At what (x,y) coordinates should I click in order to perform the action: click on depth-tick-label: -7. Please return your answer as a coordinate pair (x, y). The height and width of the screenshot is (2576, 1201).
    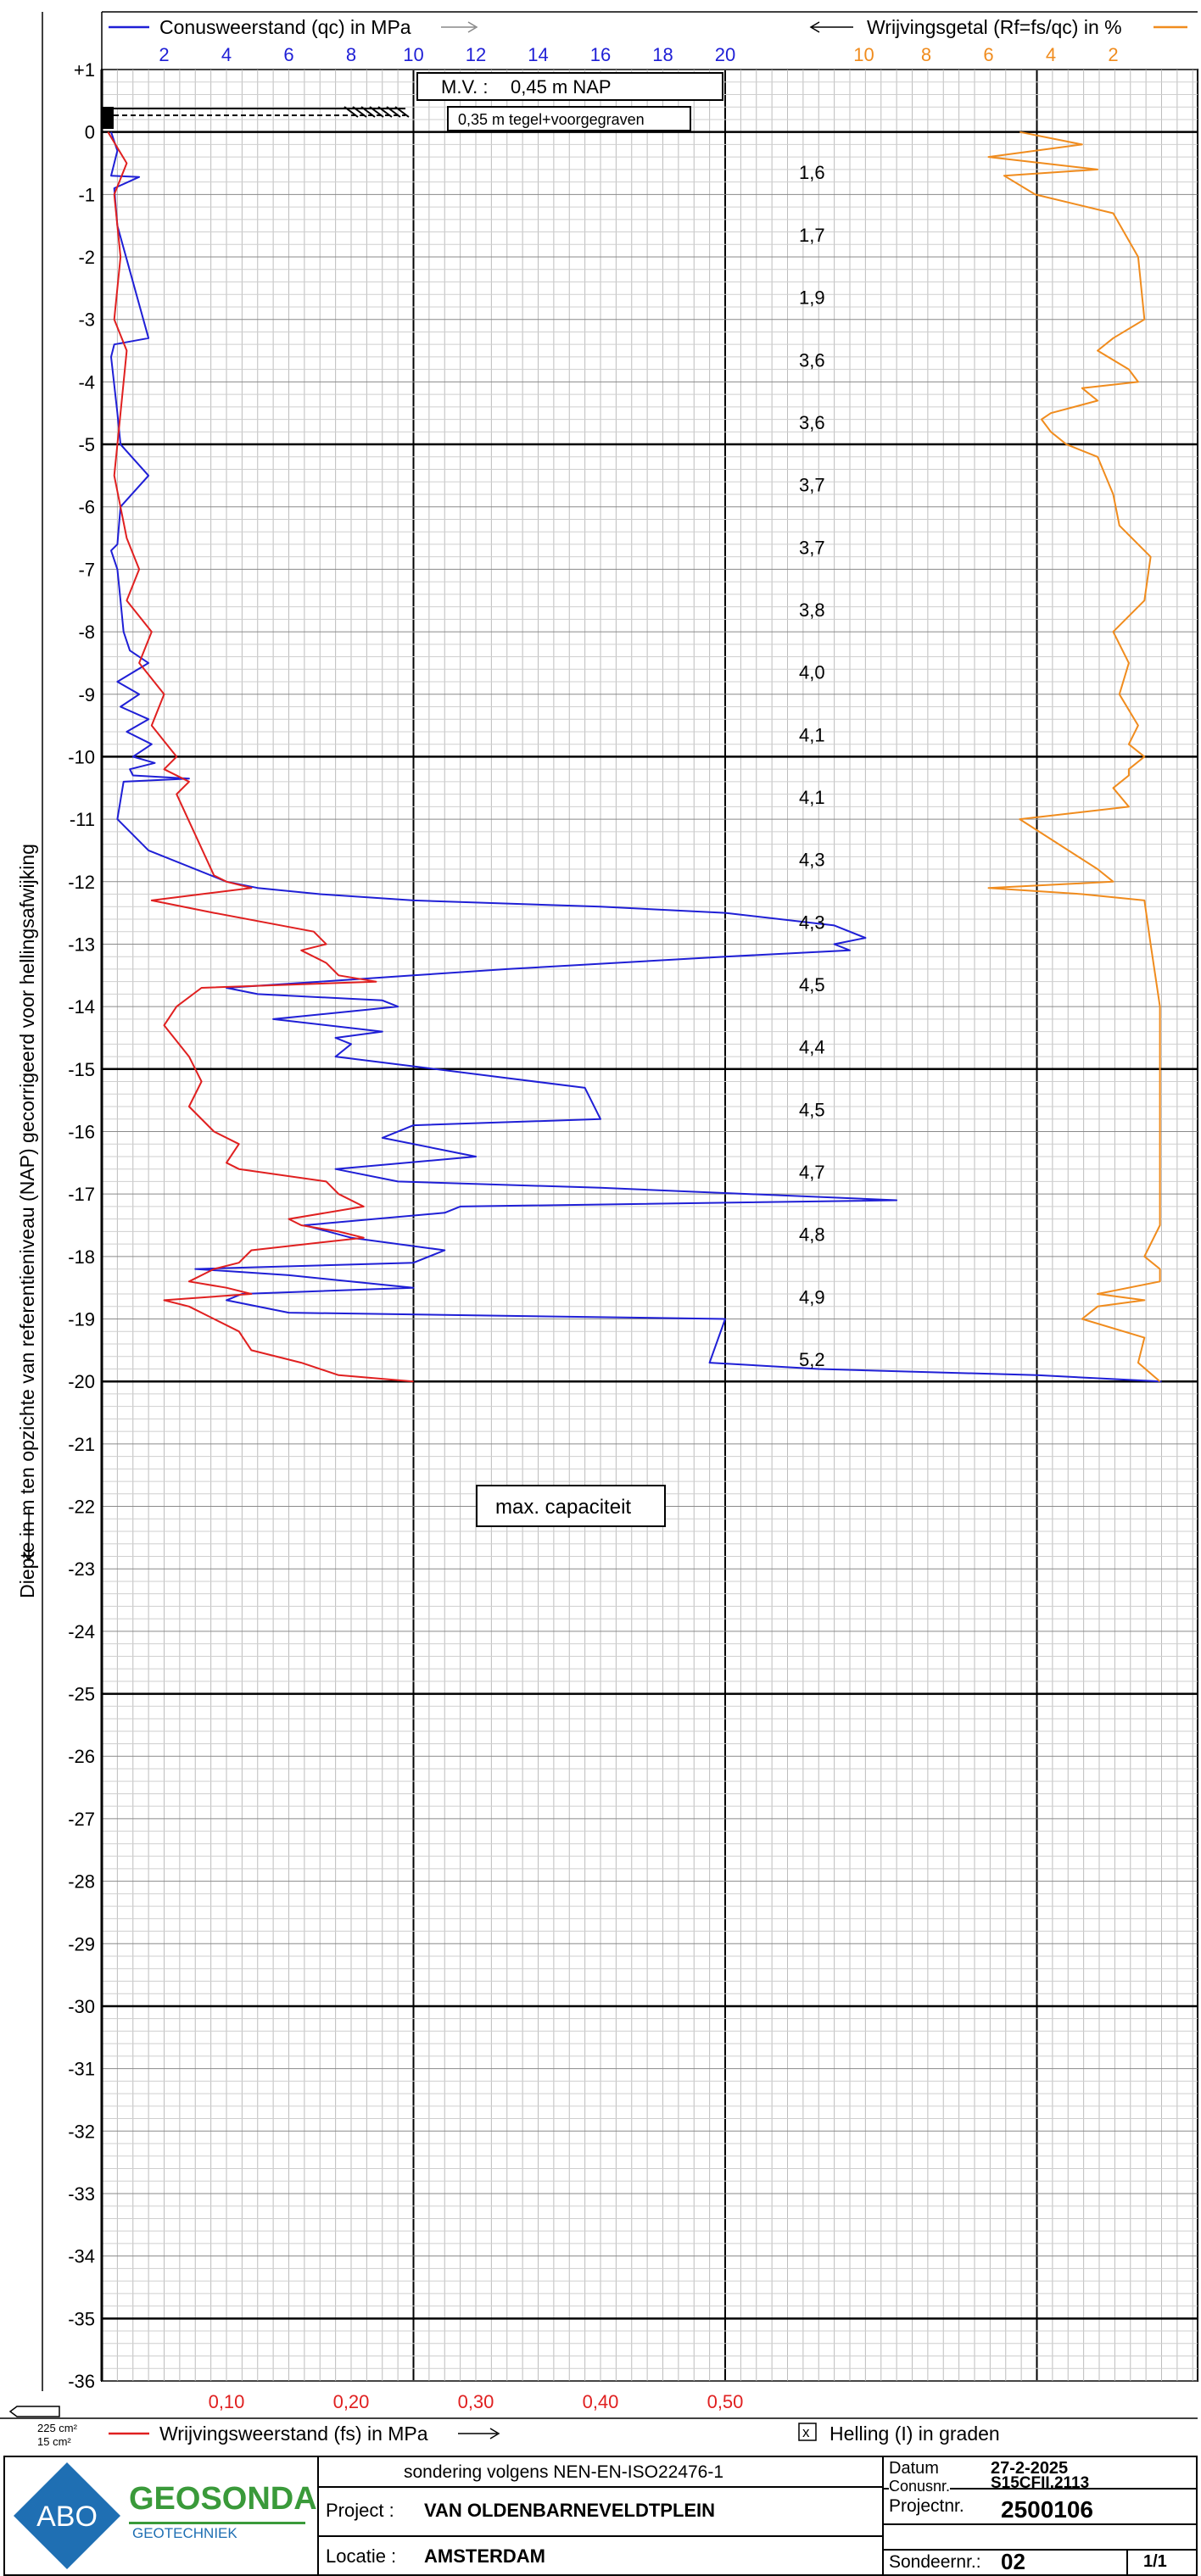
    Looking at the image, I should click on (86, 569).